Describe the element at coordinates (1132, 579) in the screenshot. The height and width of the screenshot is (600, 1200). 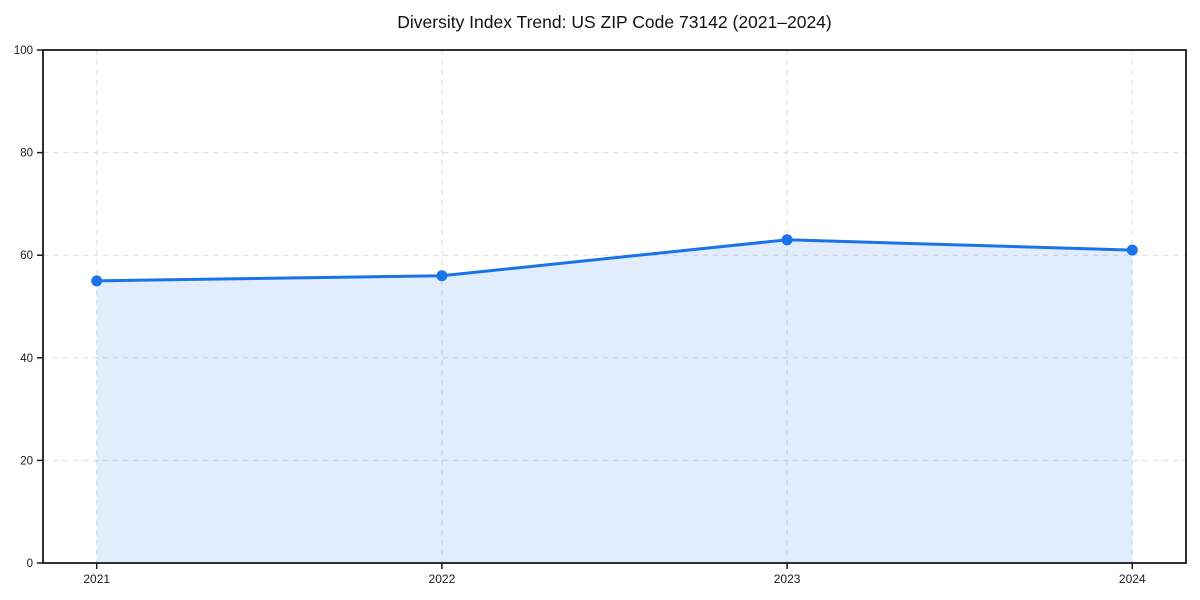
I see `x-tick-label: 2024` at that location.